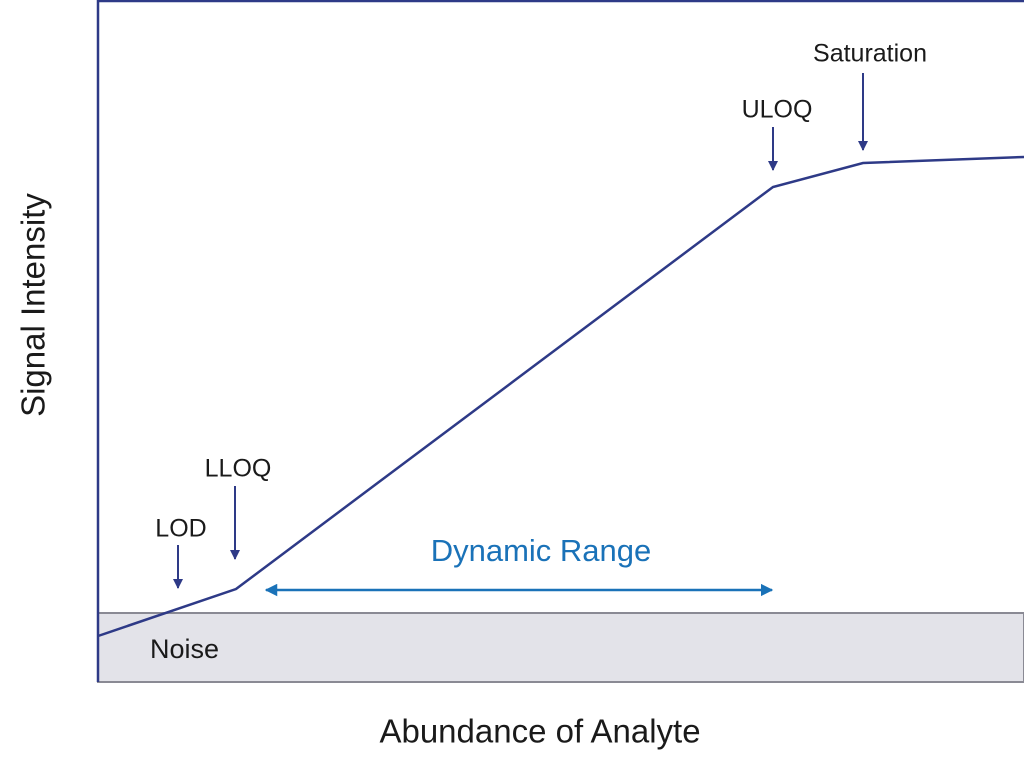 The image size is (1024, 777). I want to click on saturation-label: Saturation, so click(870, 54).